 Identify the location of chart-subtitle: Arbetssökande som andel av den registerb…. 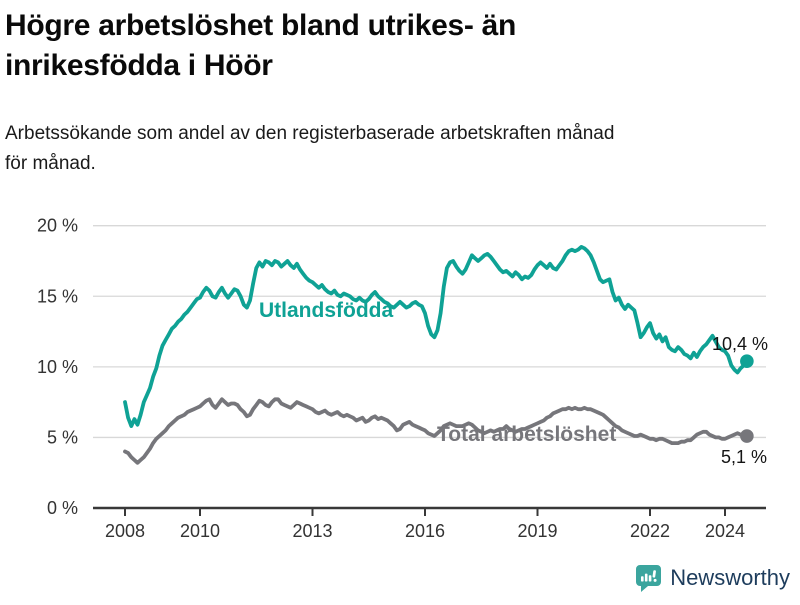
(385, 149).